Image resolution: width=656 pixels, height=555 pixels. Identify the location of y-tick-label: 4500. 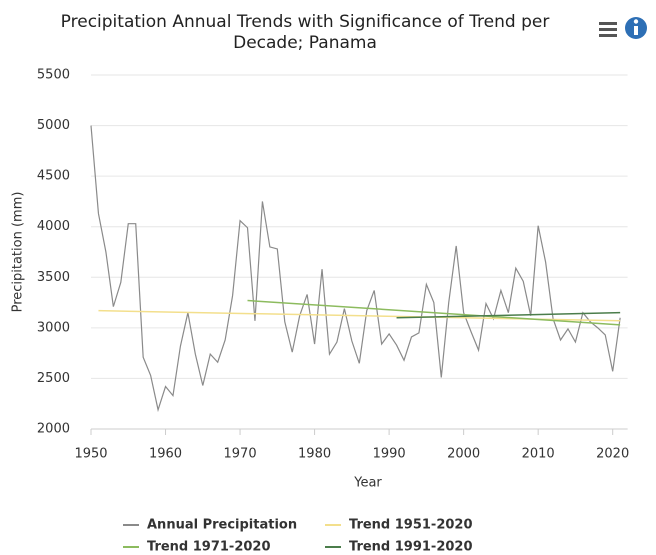
(53, 176).